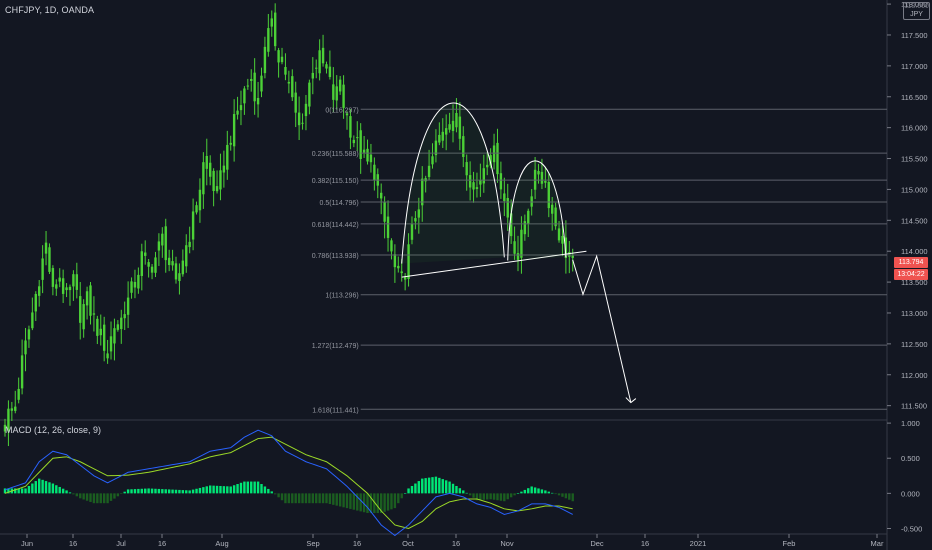 This screenshot has height=550, width=932. I want to click on currency-tick-fragment: 118.000, so click(916, 6).